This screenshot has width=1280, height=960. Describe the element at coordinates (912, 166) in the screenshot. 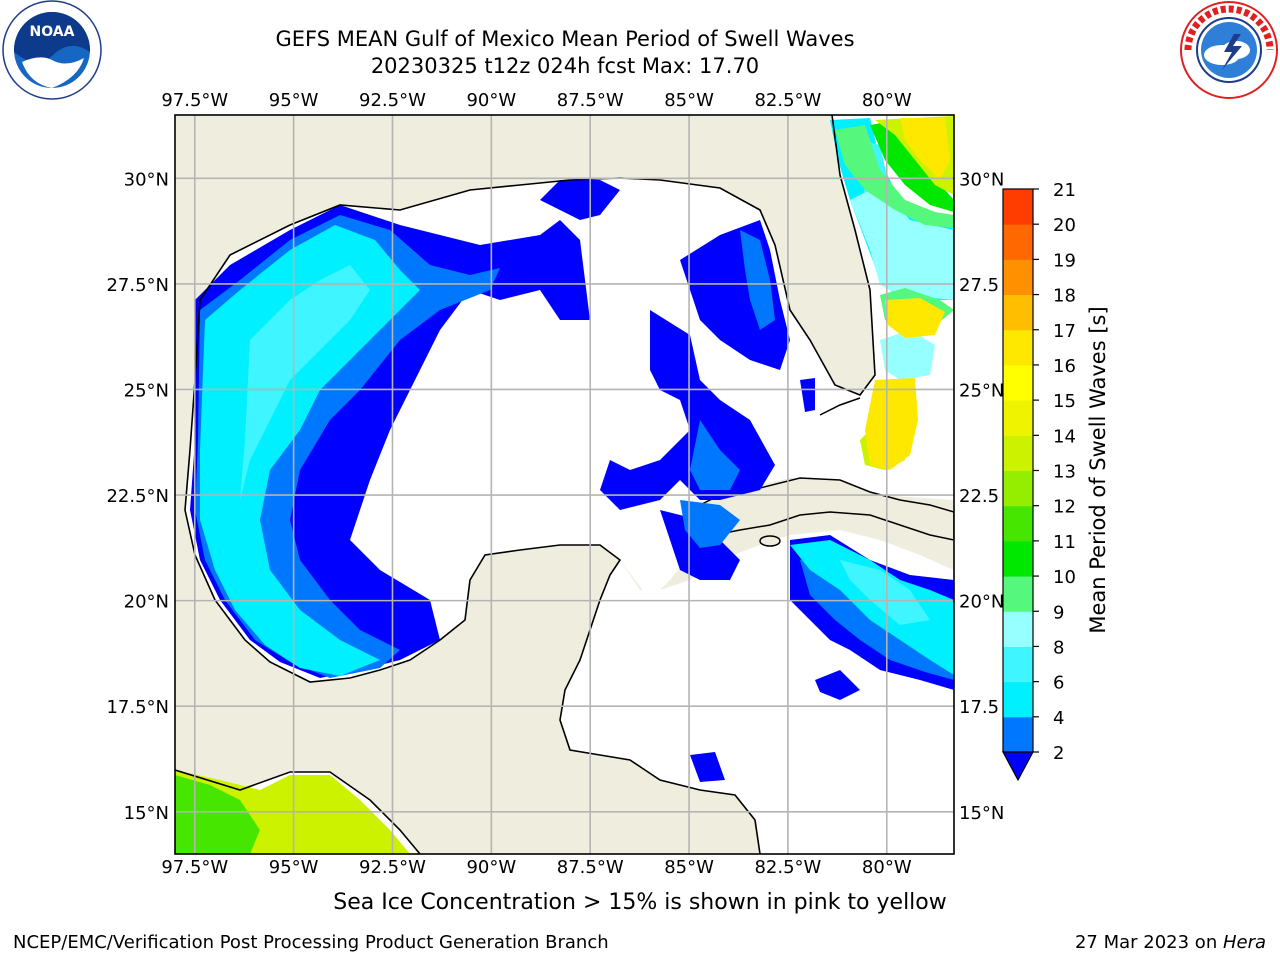

I see `swell-10-11s` at that location.